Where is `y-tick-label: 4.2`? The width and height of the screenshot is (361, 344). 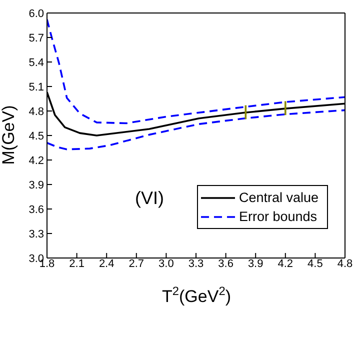
y-tick-label: 4.2 is located at coordinates (36, 160).